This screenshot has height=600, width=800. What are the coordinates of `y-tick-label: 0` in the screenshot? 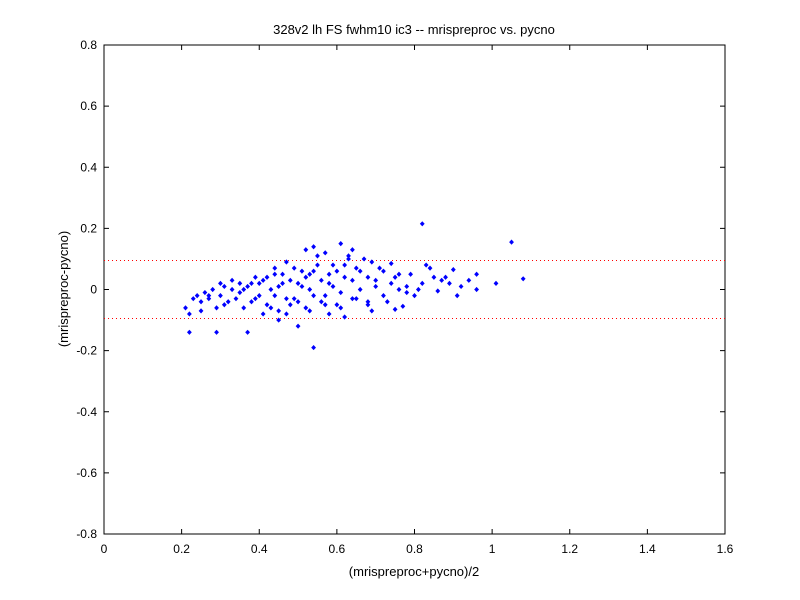 It's located at (93, 290).